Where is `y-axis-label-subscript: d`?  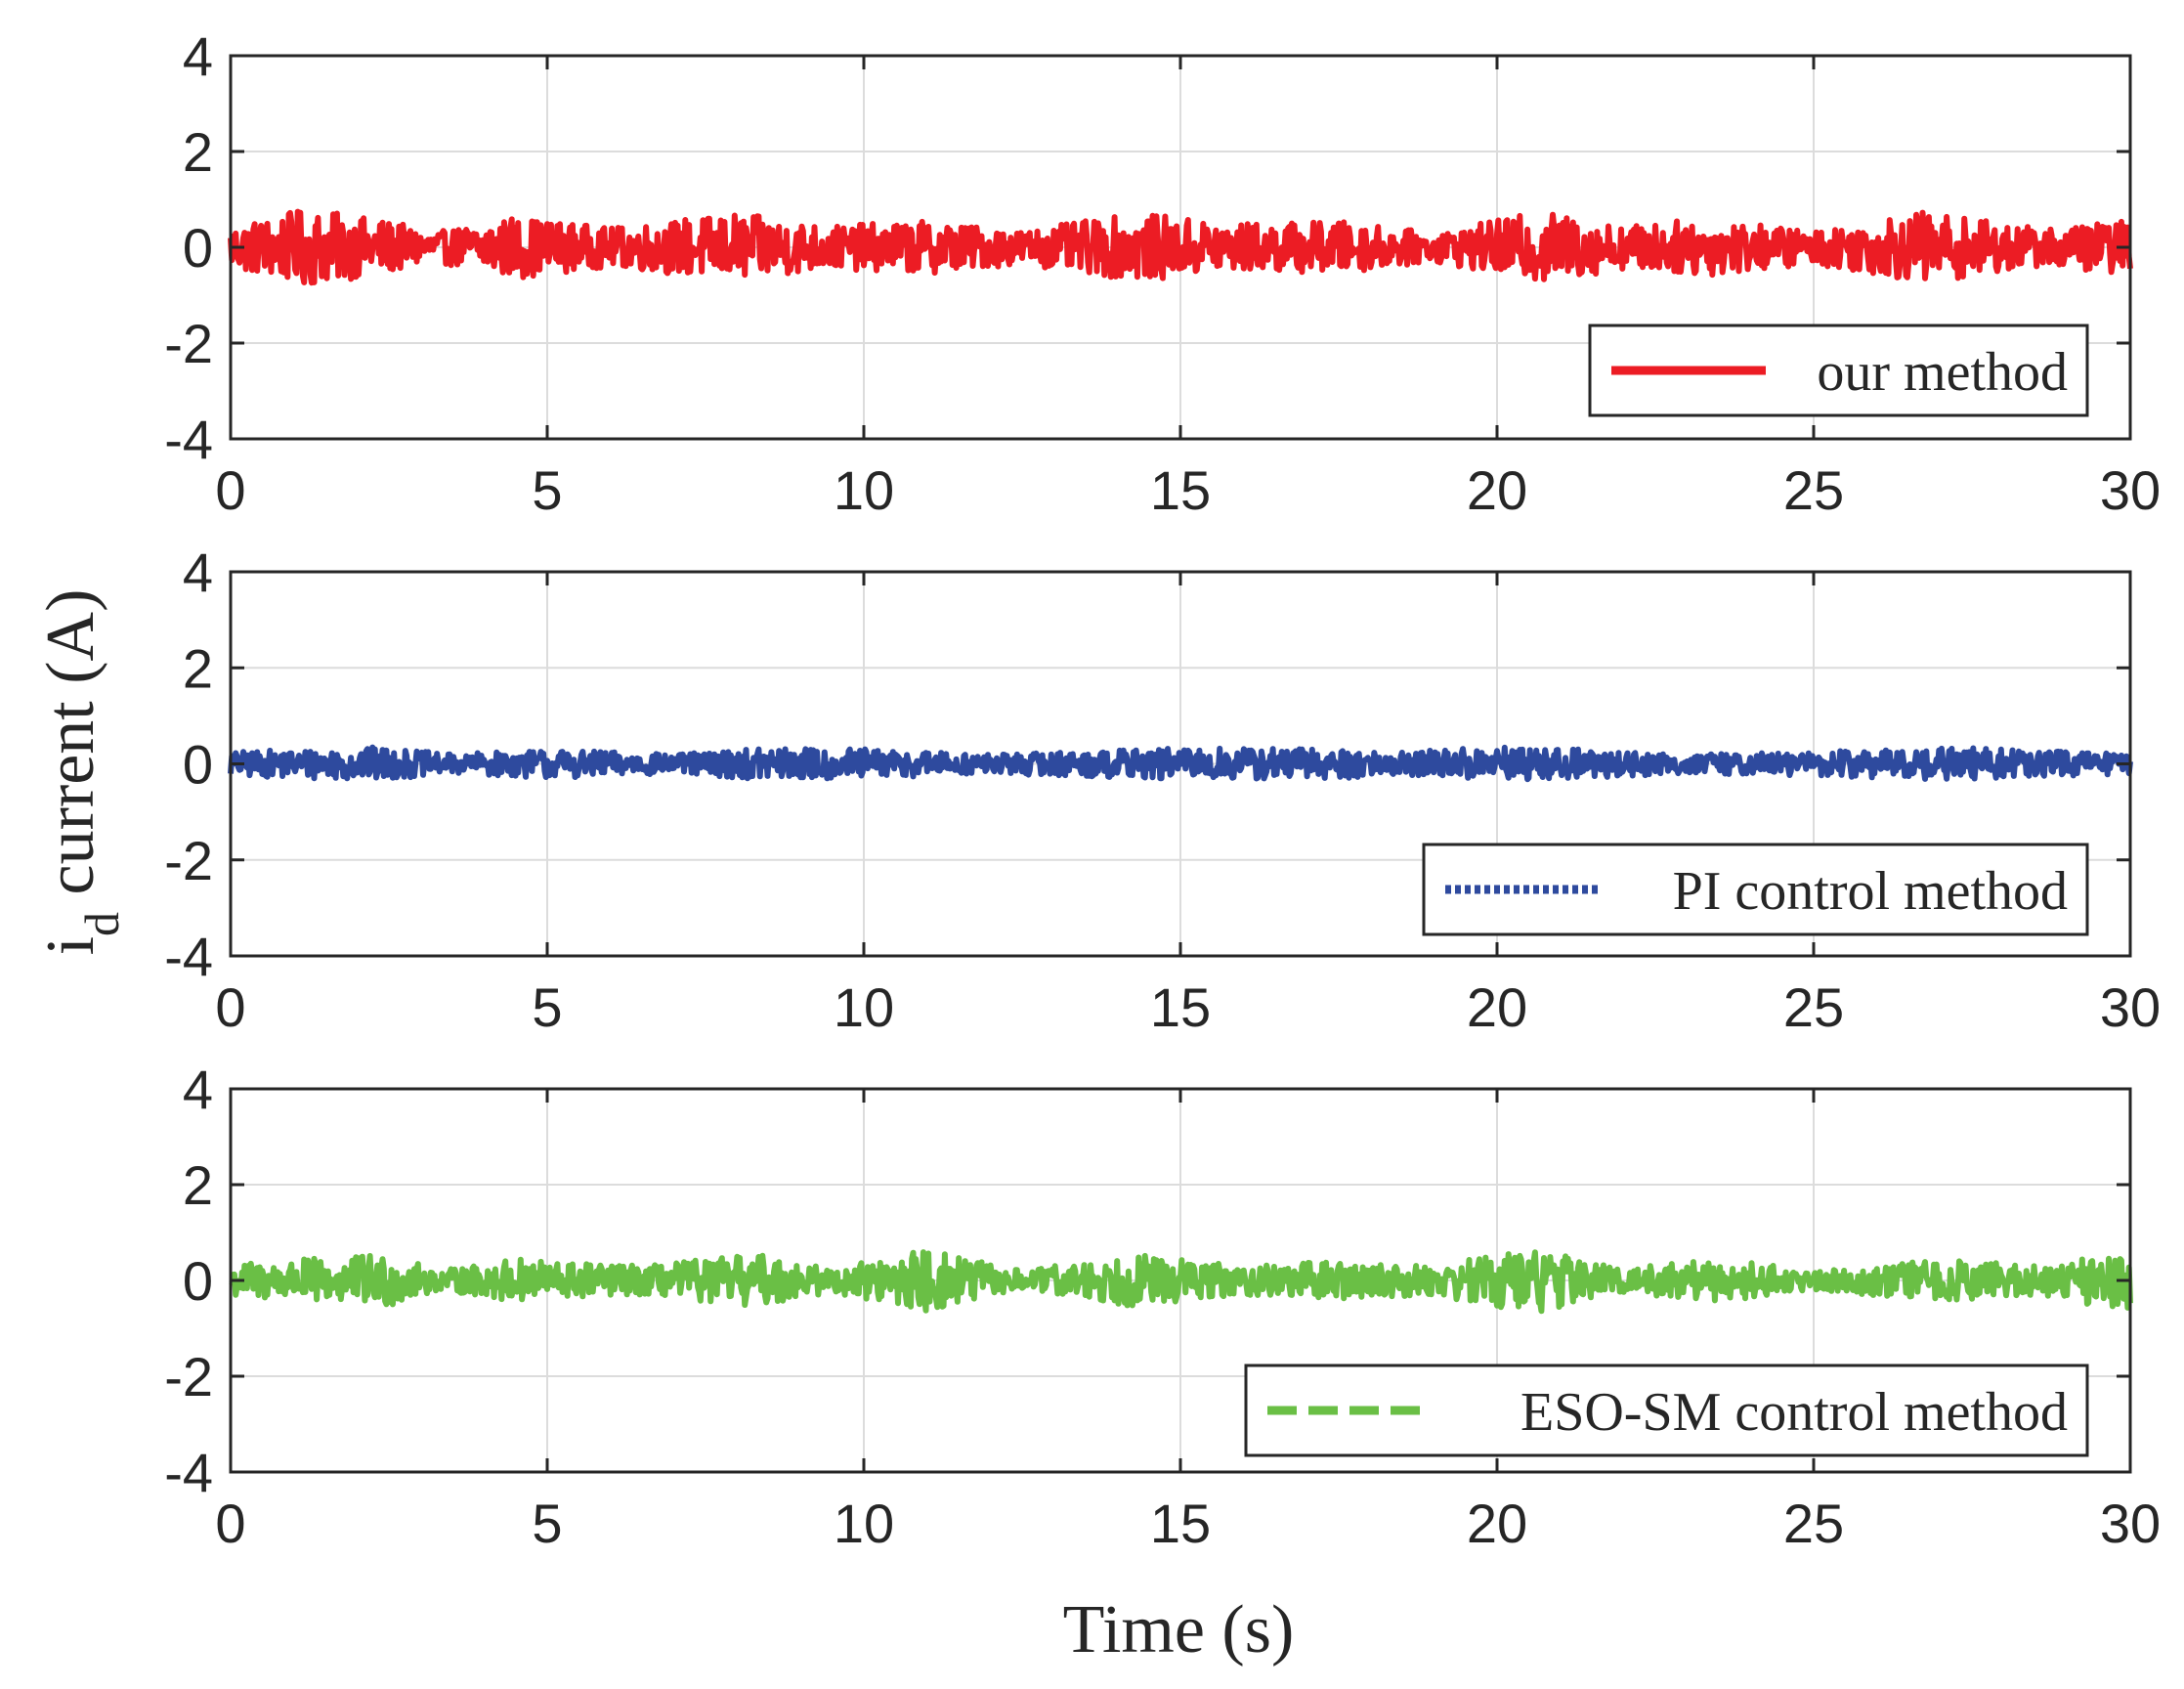
y-axis-label-subscript: d is located at coordinates (101, 924).